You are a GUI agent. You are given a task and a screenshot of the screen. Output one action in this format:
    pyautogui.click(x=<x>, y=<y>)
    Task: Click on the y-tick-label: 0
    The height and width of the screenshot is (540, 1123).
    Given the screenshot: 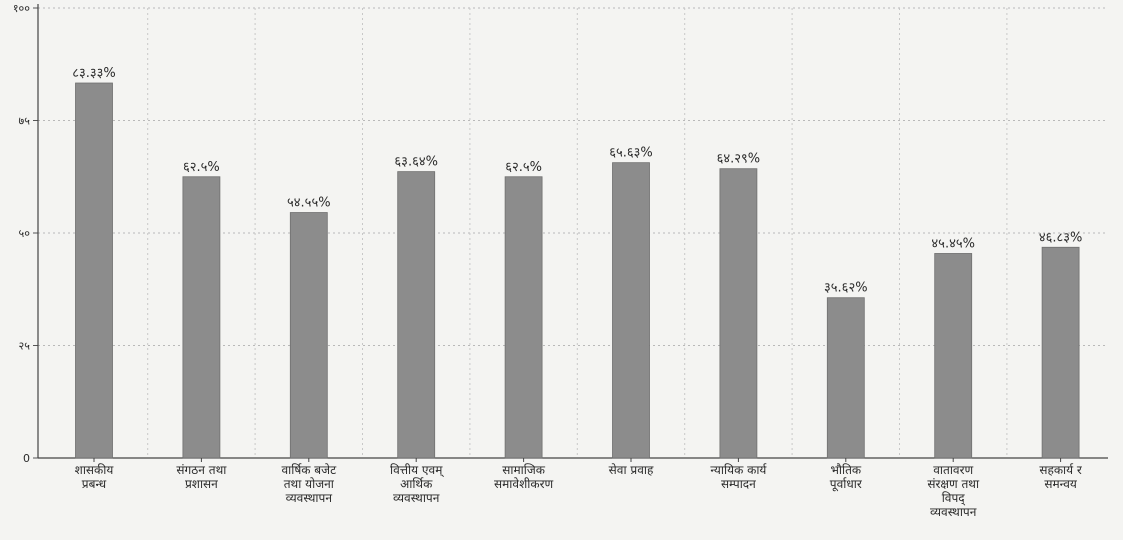 What is the action you would take?
    pyautogui.click(x=26, y=458)
    